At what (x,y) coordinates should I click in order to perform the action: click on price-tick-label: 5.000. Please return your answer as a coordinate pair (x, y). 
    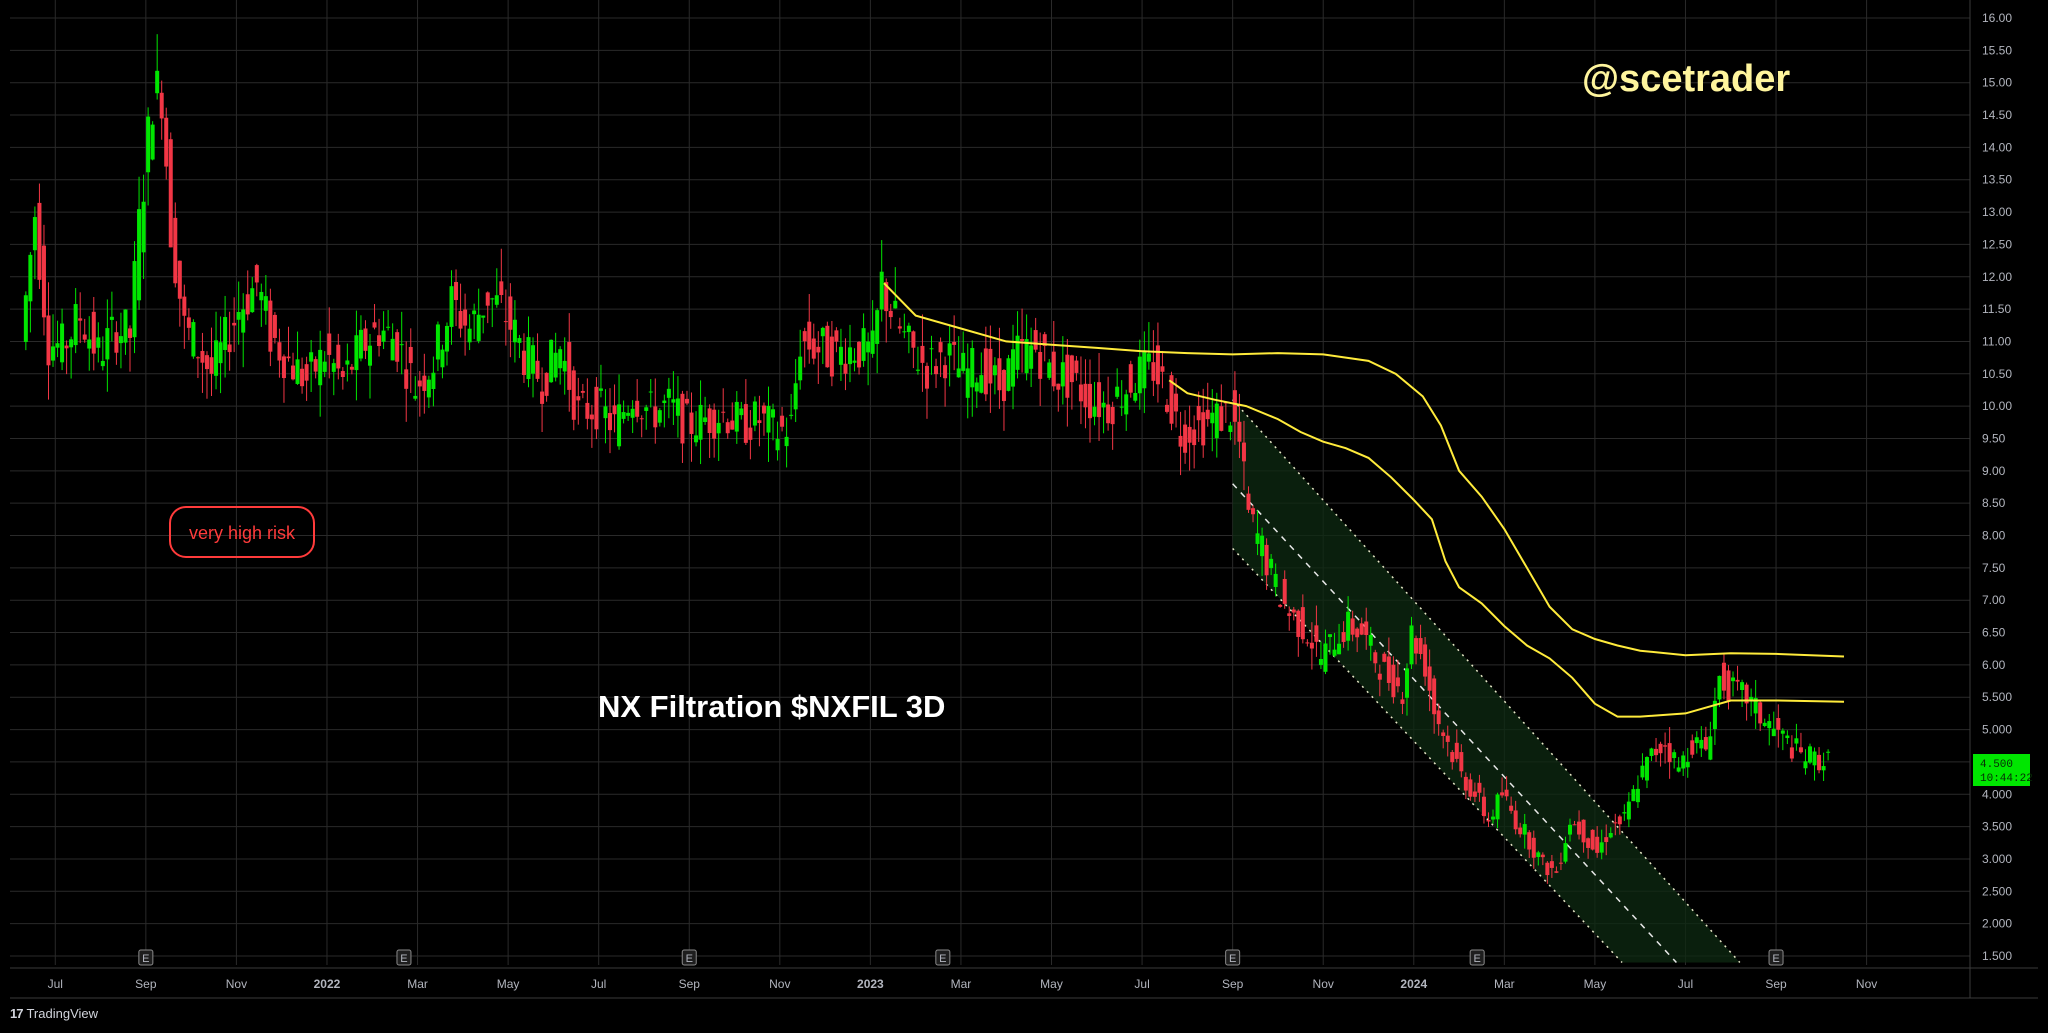
    Looking at the image, I should click on (1997, 730).